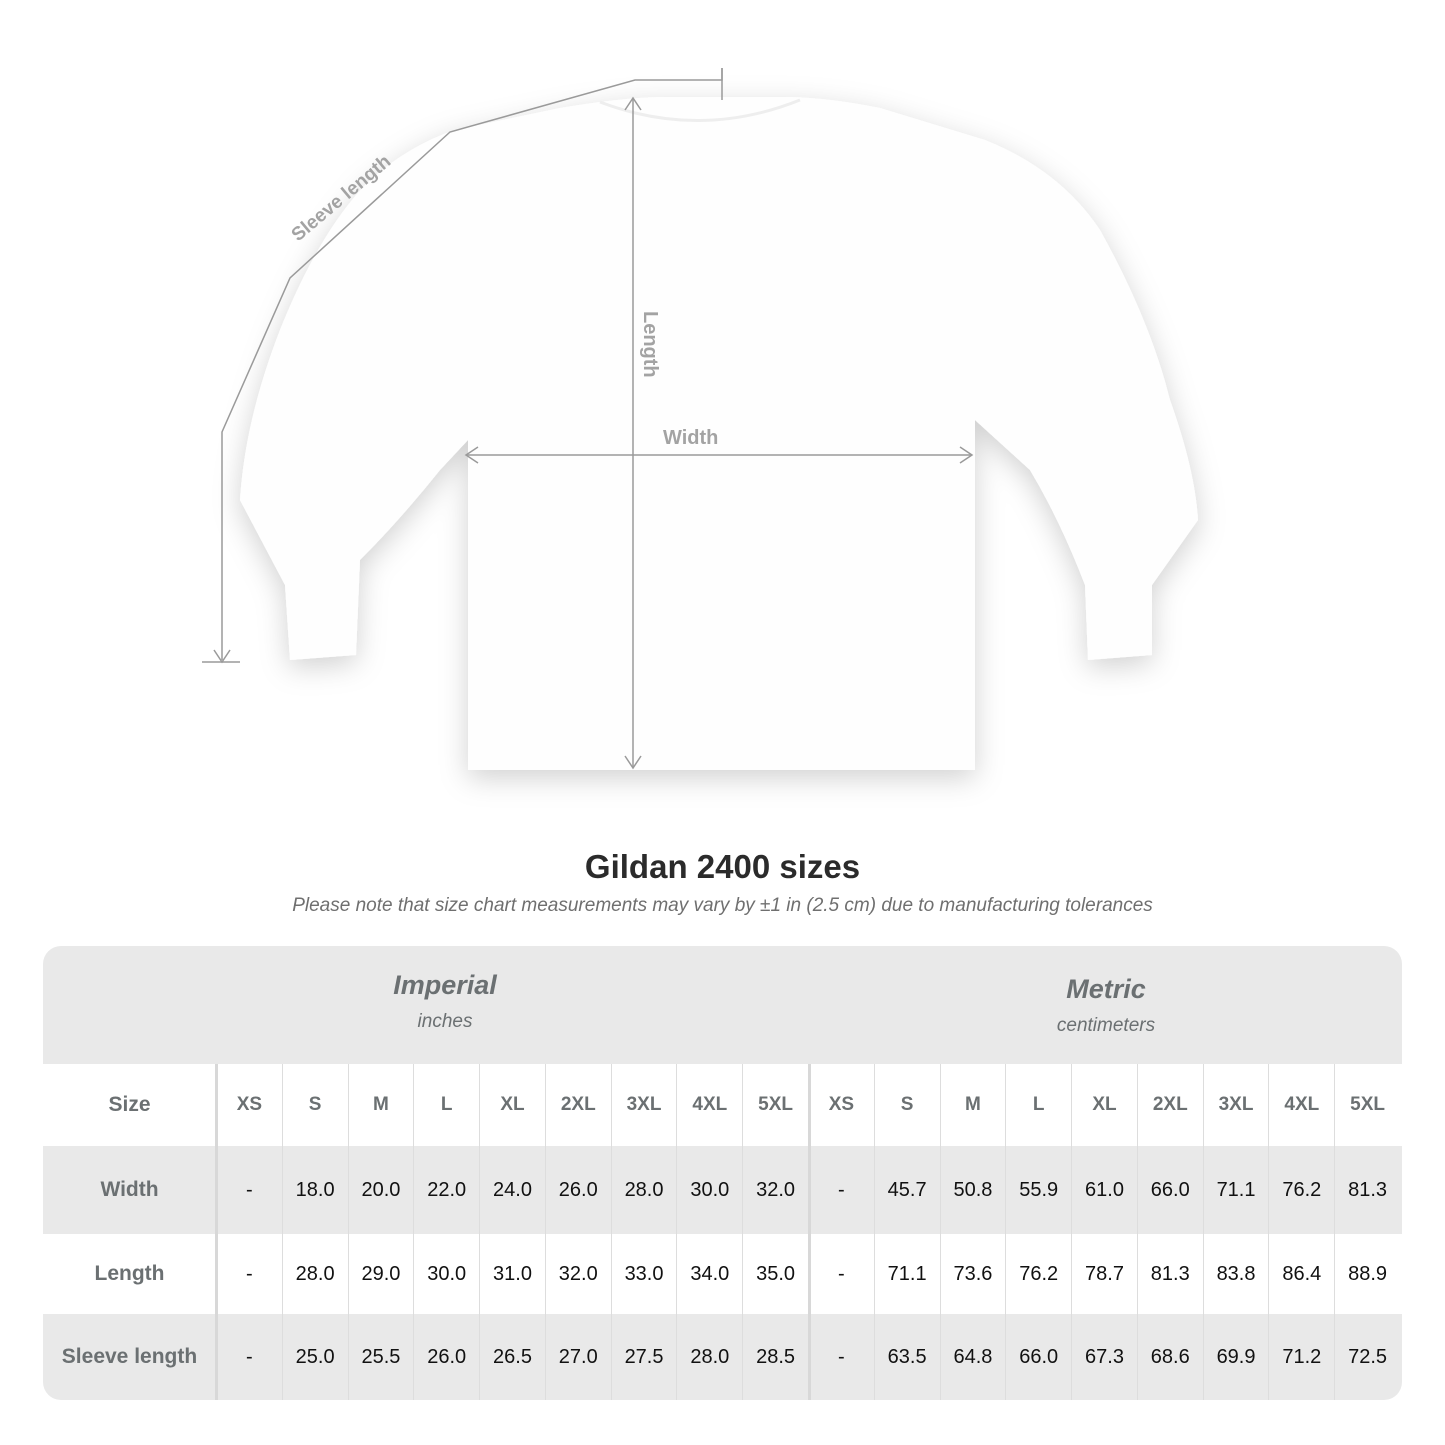 The image size is (1445, 1445). What do you see at coordinates (1106, 989) in the screenshot?
I see `metric-title: Metric` at bounding box center [1106, 989].